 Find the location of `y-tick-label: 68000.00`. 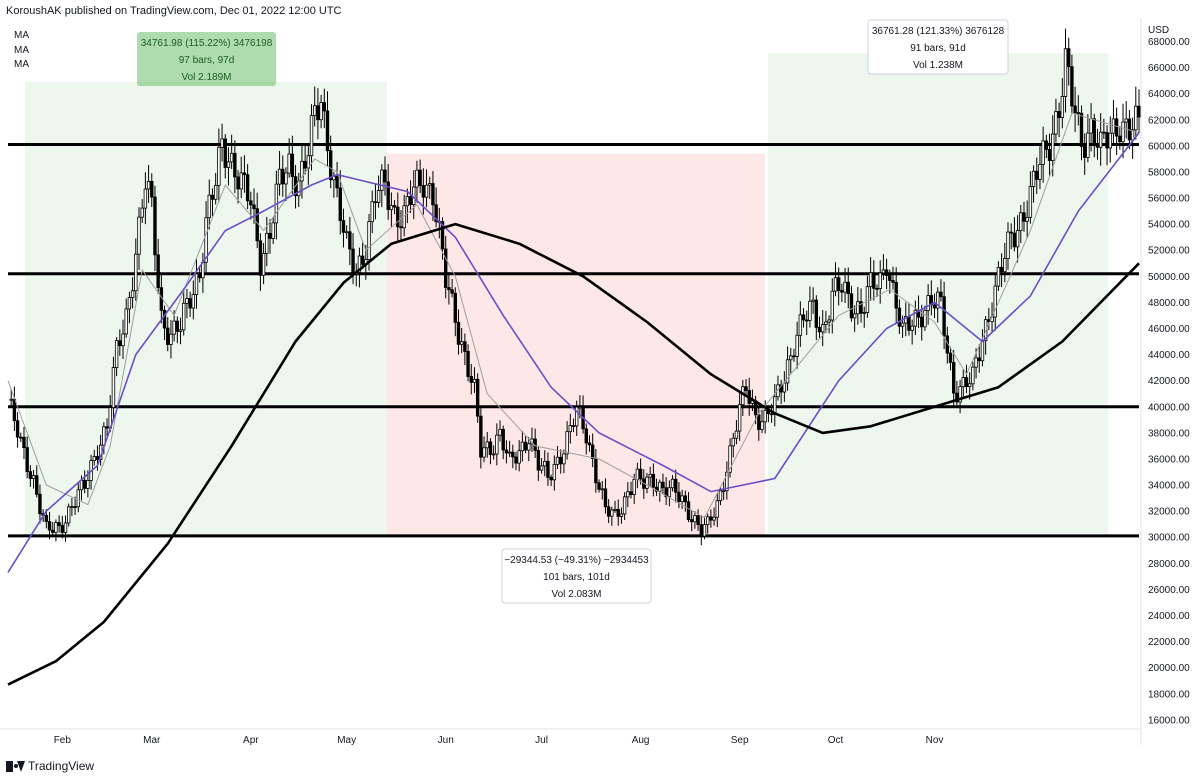

y-tick-label: 68000.00 is located at coordinates (1169, 42).